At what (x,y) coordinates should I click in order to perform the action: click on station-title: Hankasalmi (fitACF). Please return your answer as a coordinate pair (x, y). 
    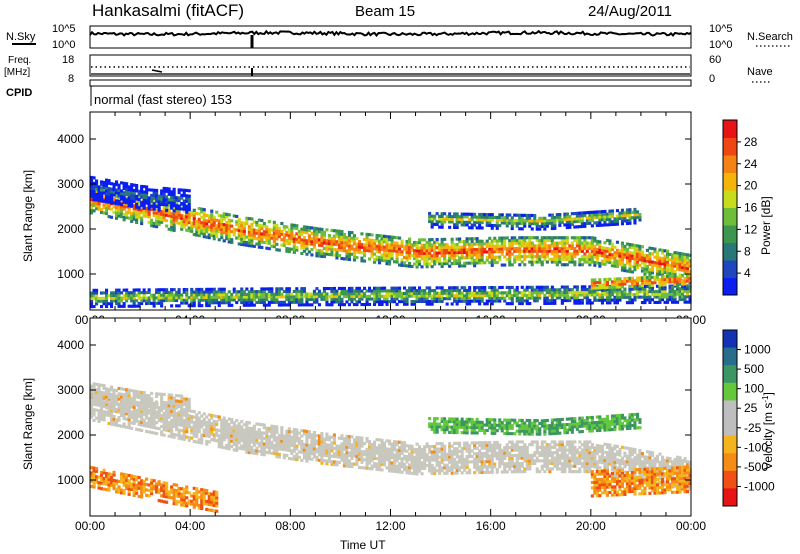
    Looking at the image, I should click on (168, 10).